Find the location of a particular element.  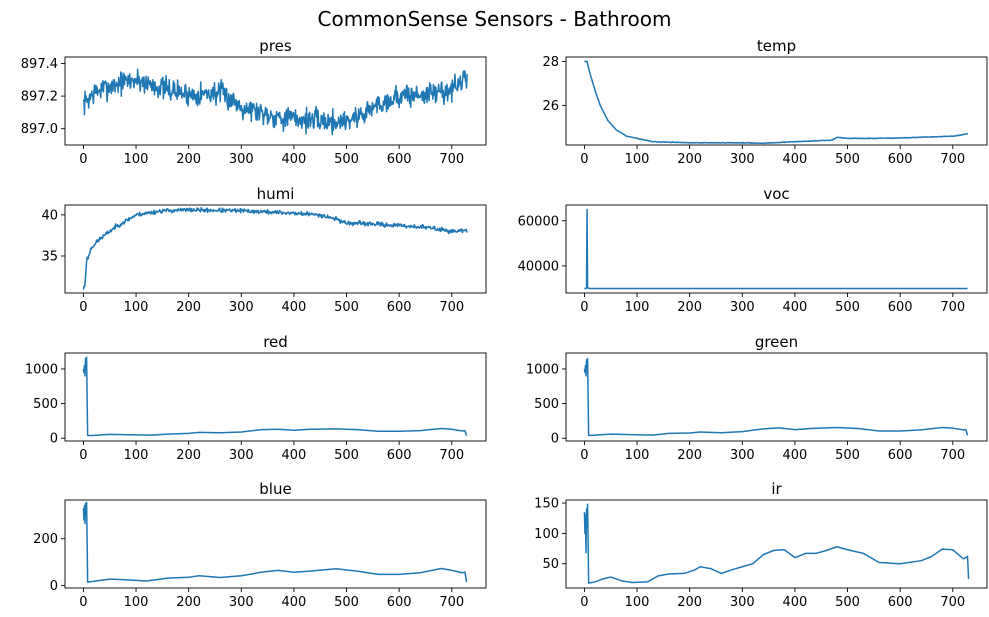

panel-title-voc: voc is located at coordinates (776, 194).